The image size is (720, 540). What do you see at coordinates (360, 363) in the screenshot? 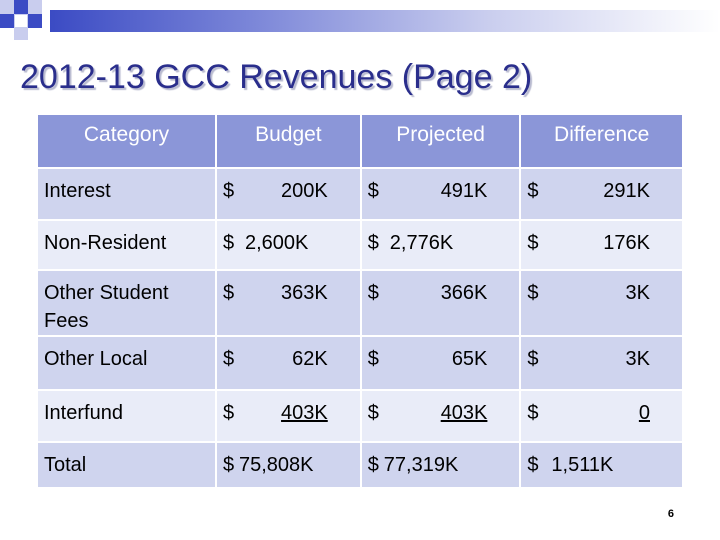
I see `table-row: Other Local $62K $65K $3K` at bounding box center [360, 363].